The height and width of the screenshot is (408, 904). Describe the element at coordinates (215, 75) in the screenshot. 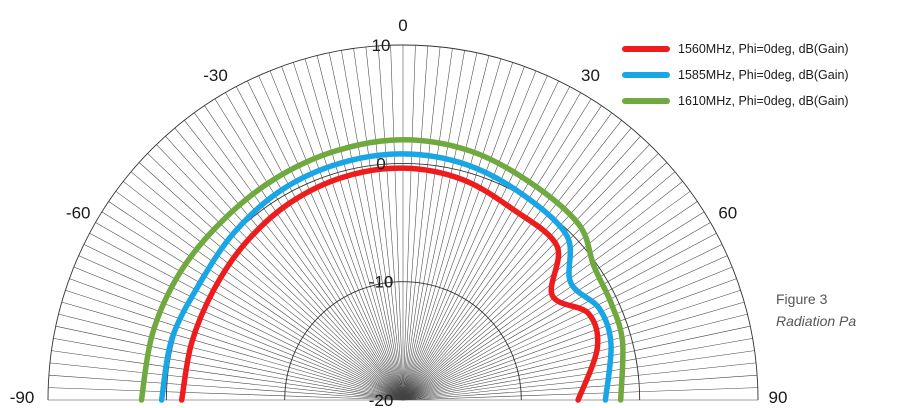

I see `angle-tick-label: -30` at that location.